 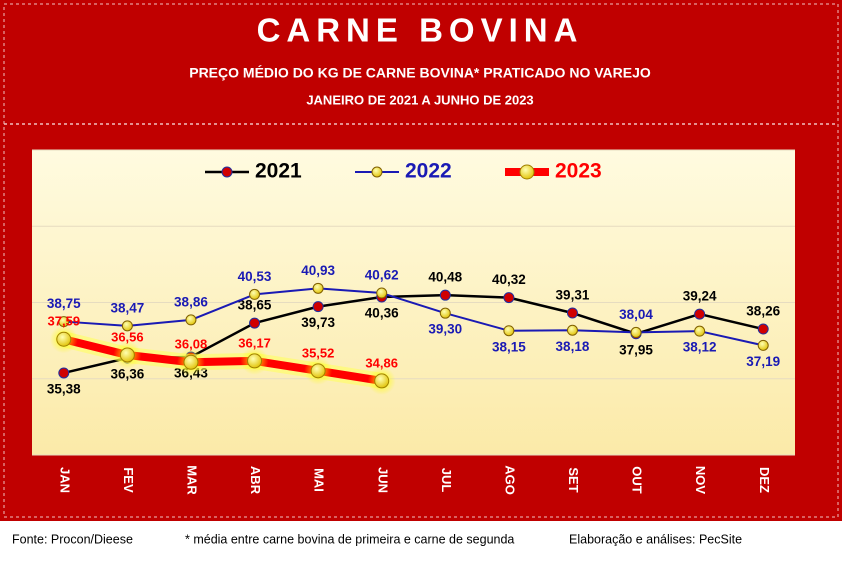 I want to click on data-label: 36,17, so click(x=254, y=342).